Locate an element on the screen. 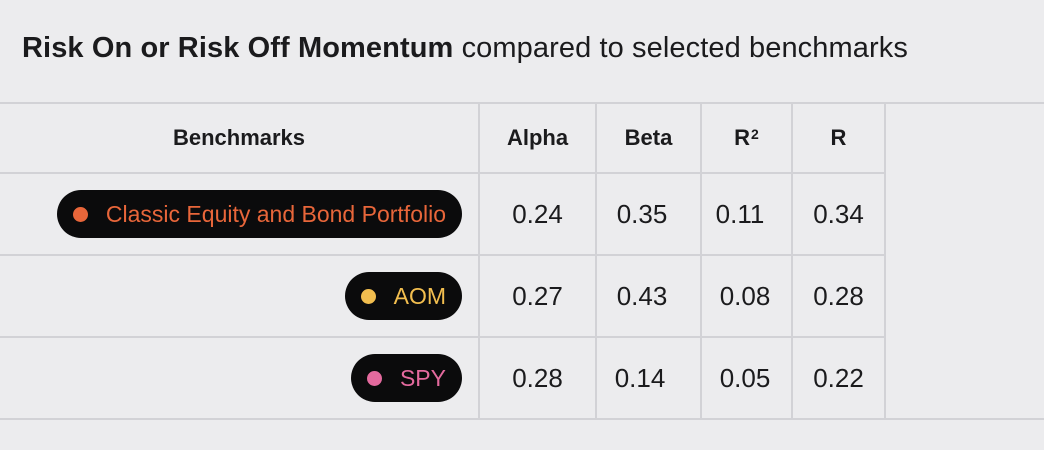  header-r: R is located at coordinates (838, 137).